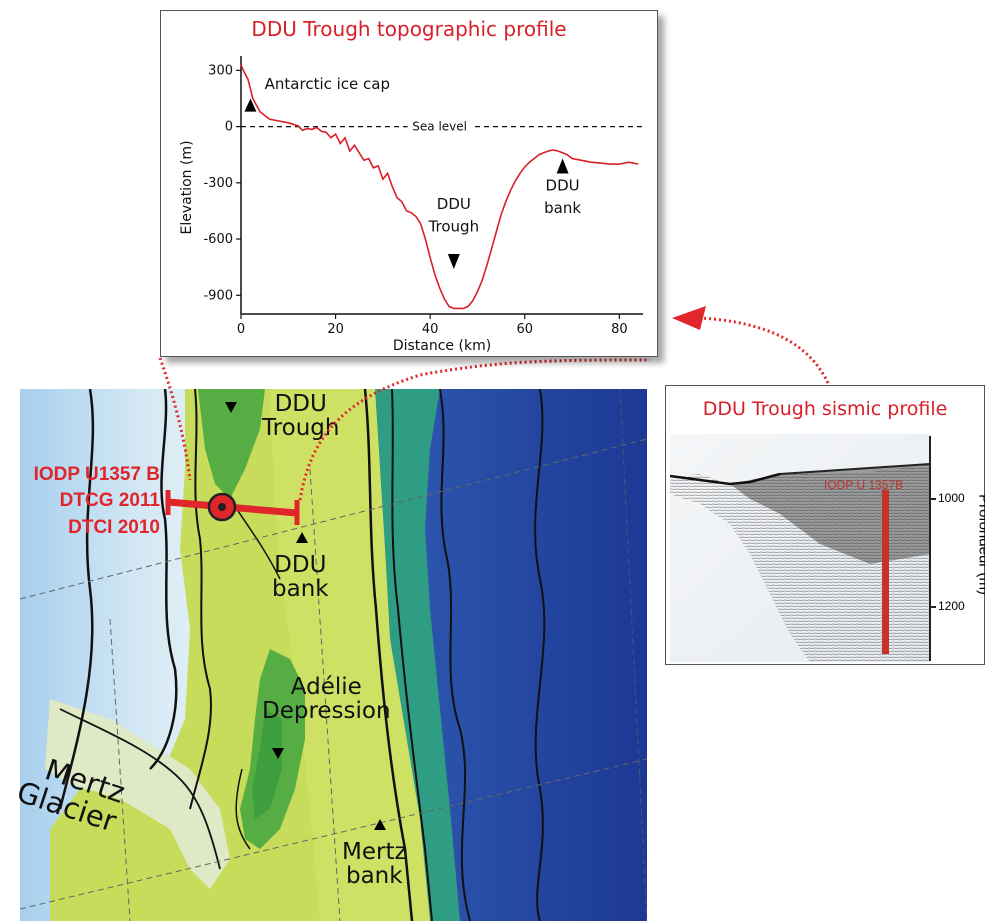 The width and height of the screenshot is (985, 921). What do you see at coordinates (241, 329) in the screenshot?
I see `x-tick-label: 0` at bounding box center [241, 329].